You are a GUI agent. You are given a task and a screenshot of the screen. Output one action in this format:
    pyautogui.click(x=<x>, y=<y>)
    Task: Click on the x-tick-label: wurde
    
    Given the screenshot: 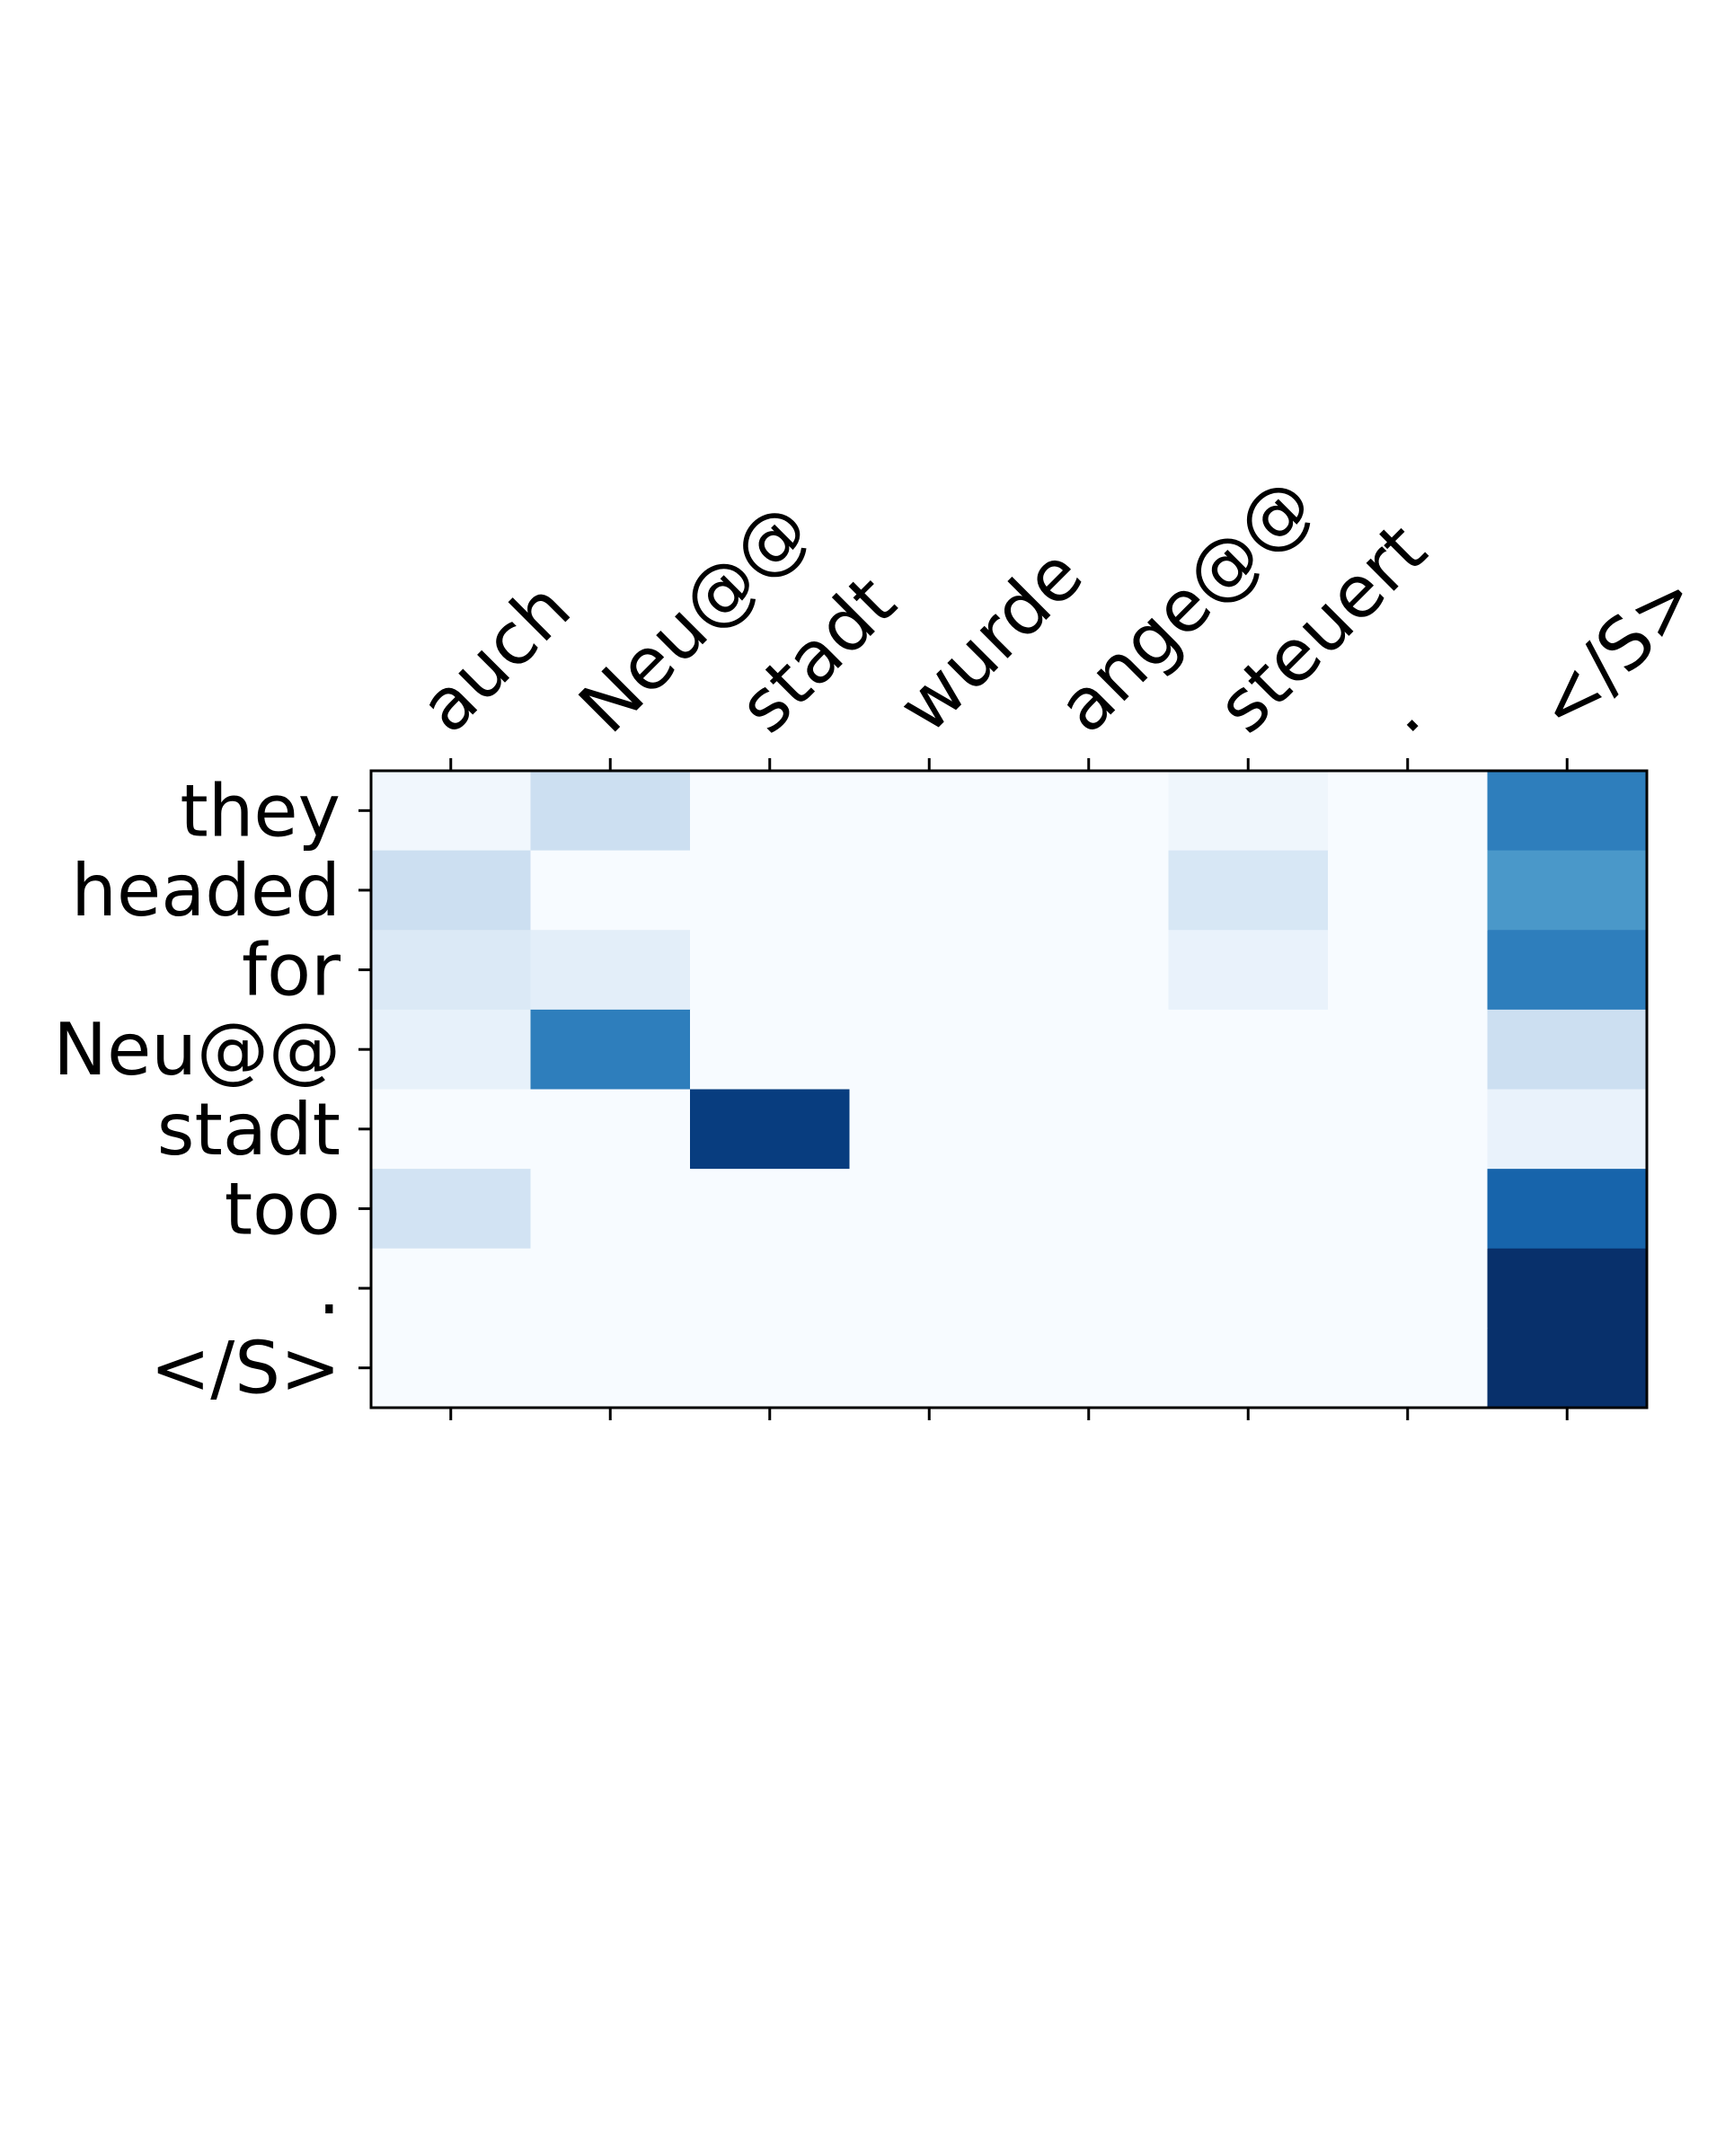 What is the action you would take?
    pyautogui.click(x=991, y=641)
    